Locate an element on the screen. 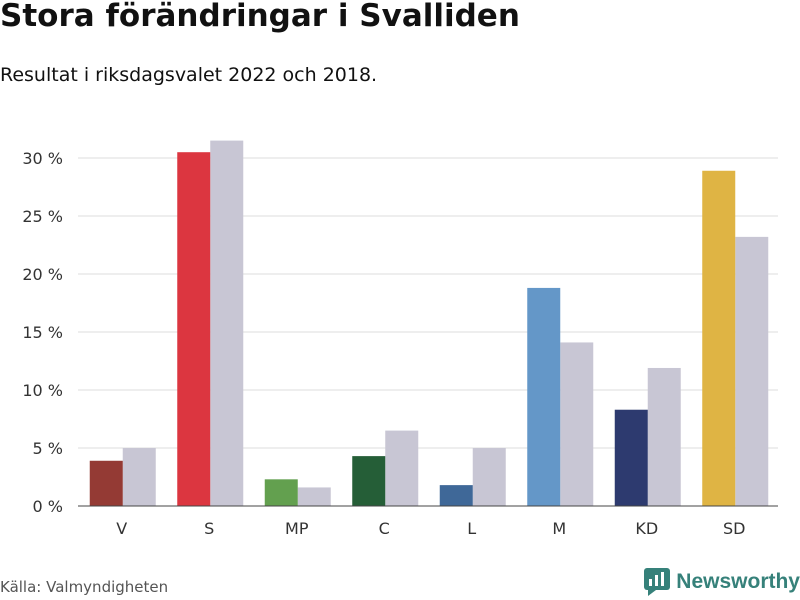 The height and width of the screenshot is (600, 800). brand-logo: Newsworthy is located at coordinates (722, 582).